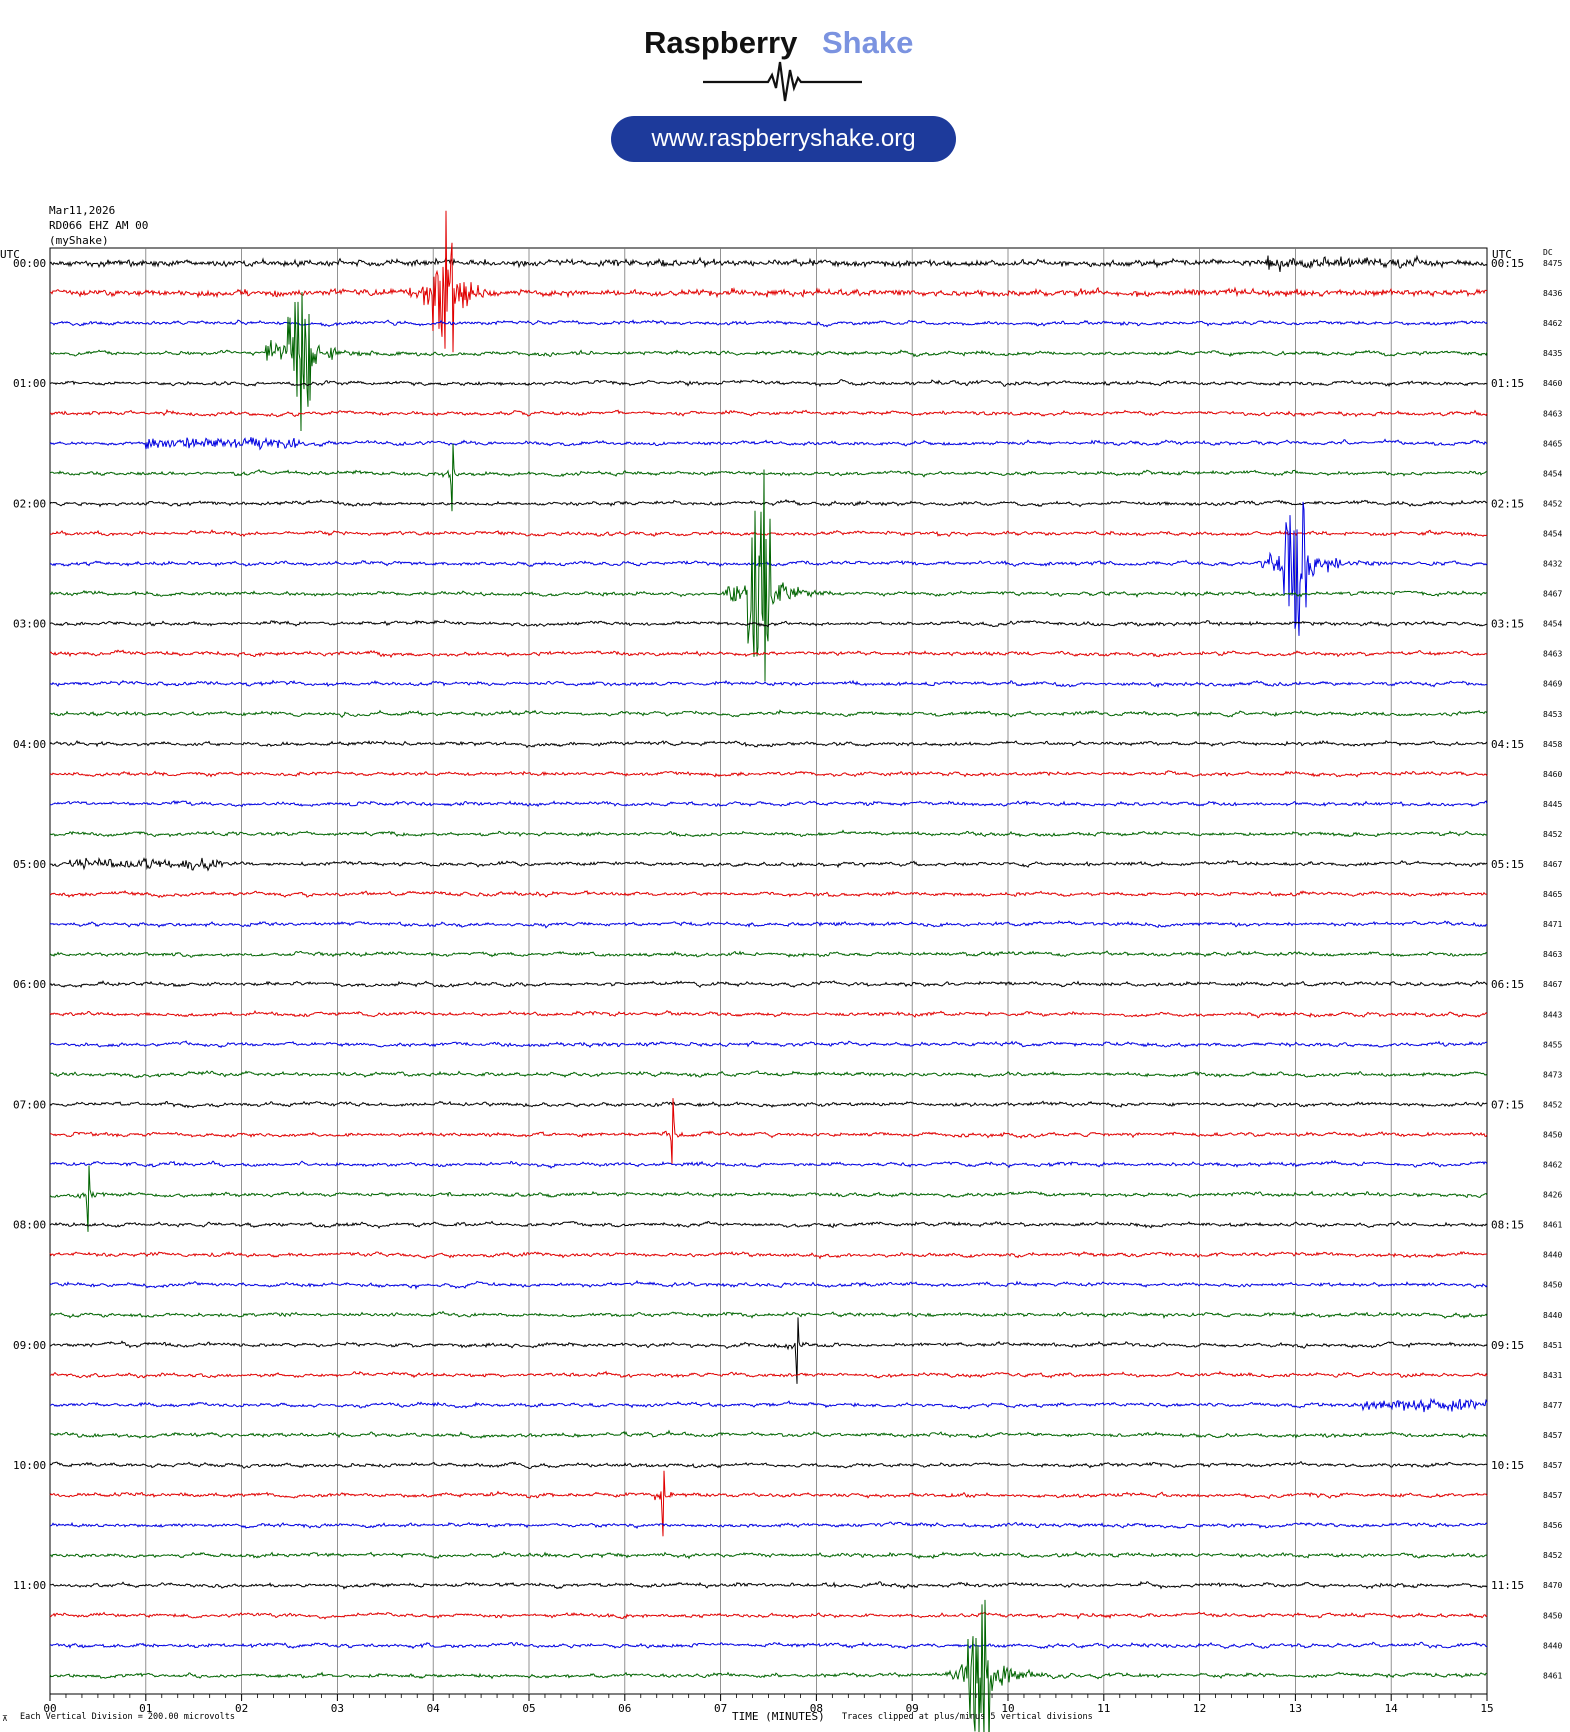  I want to click on x-tick-label: 02, so click(241, 1708).